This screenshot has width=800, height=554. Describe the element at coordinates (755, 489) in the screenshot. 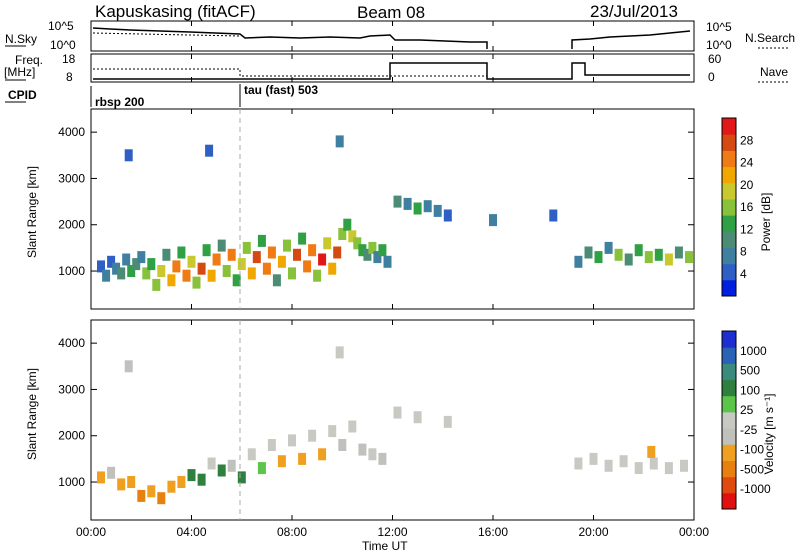

I see `cbar-velocity-tick-label: -1000` at that location.